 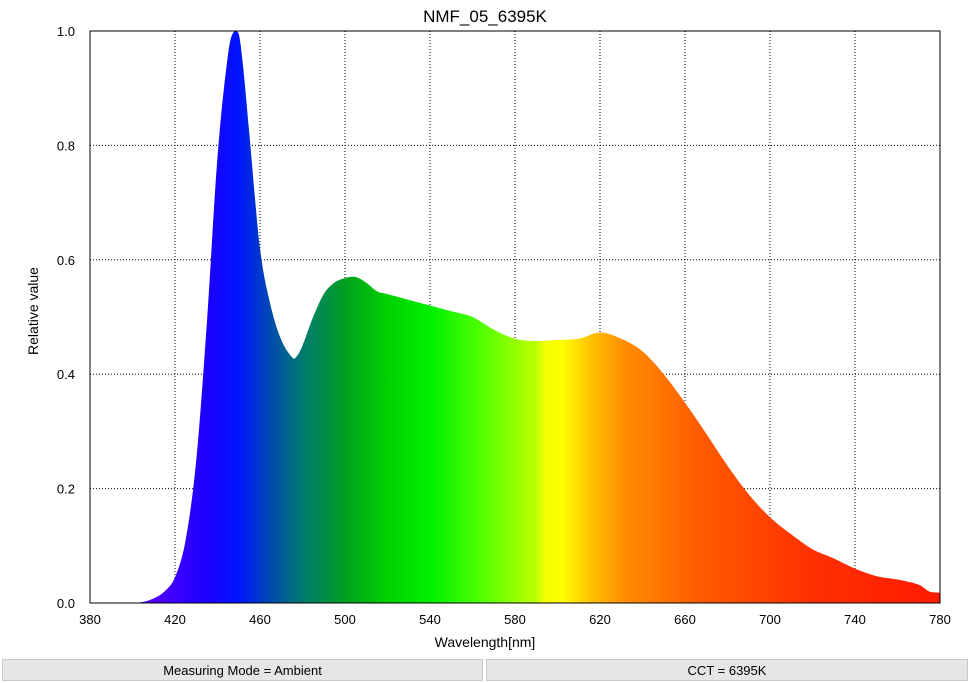 I want to click on y-axis-label: Relative value, so click(x=33, y=311).